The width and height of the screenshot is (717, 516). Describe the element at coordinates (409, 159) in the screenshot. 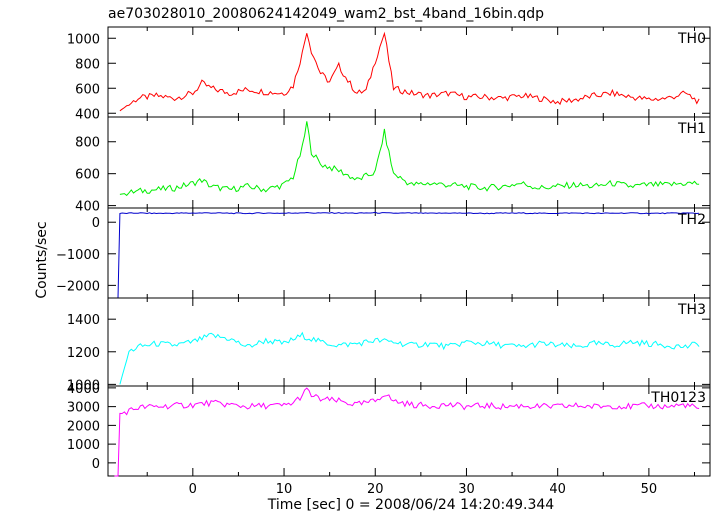

I see `series-line-th1` at that location.